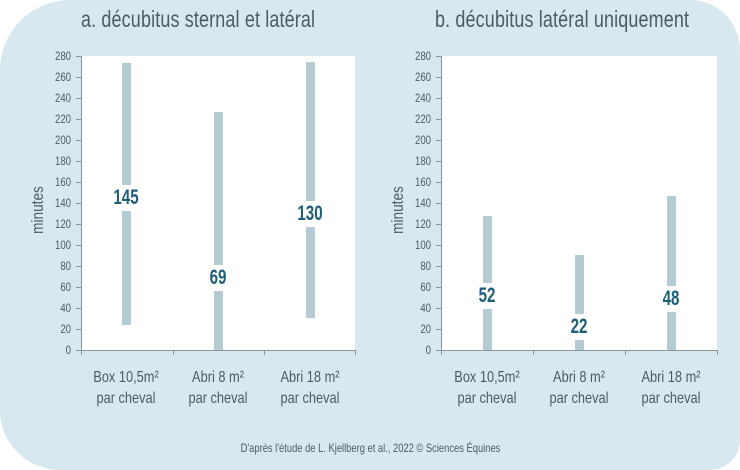  What do you see at coordinates (441, 203) in the screenshot?
I see `chart-b-y-axis` at bounding box center [441, 203].